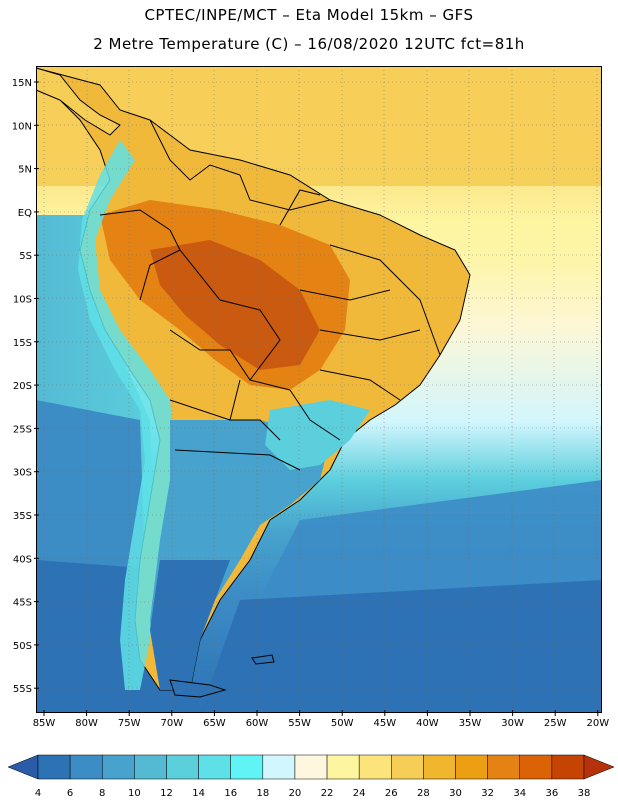 This screenshot has height=800, width=618. I want to click on colorbar-label: 18, so click(262, 793).